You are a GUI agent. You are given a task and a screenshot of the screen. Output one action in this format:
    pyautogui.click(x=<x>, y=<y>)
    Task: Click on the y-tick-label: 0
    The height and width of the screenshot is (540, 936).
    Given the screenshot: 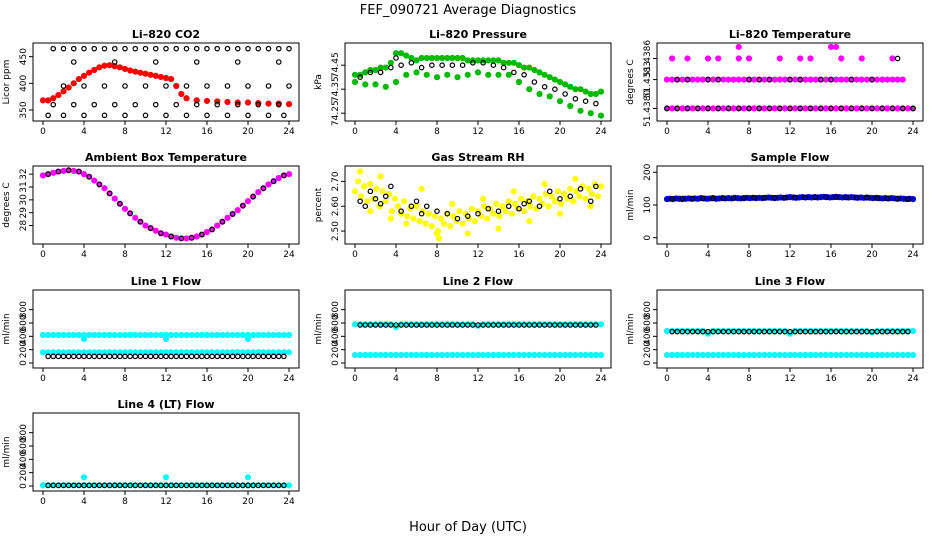 What is the action you would take?
    pyautogui.click(x=648, y=238)
    